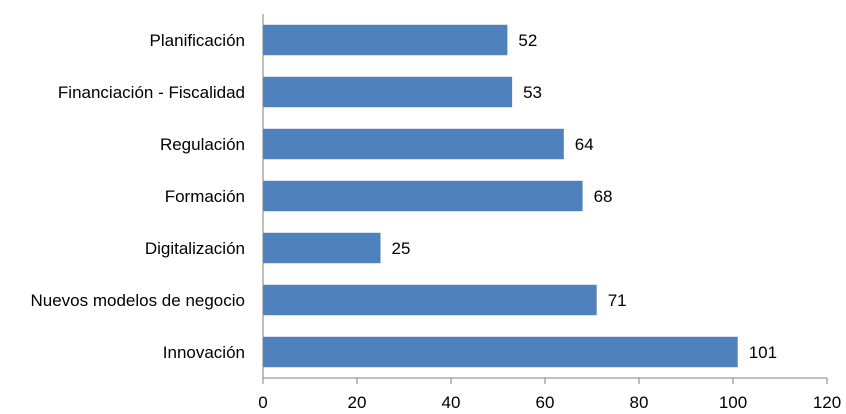 The width and height of the screenshot is (846, 414). What do you see at coordinates (639, 402) in the screenshot?
I see `x-tick-label-80: 80` at bounding box center [639, 402].